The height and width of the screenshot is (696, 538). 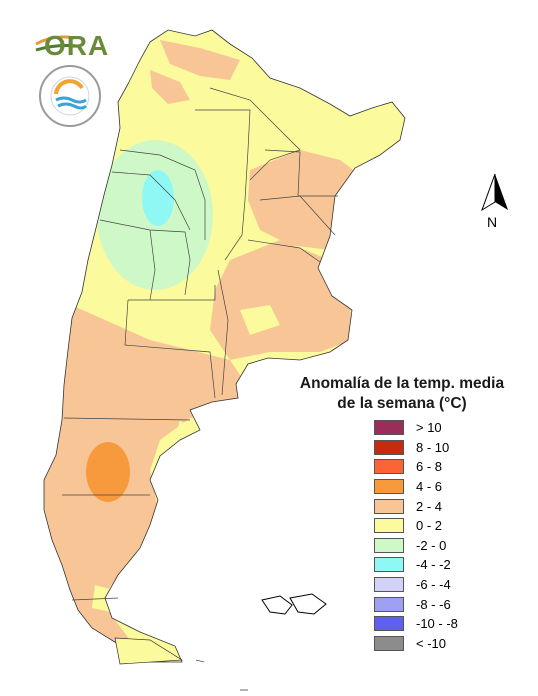 I want to click on legend-label: < -10, so click(x=431, y=643).